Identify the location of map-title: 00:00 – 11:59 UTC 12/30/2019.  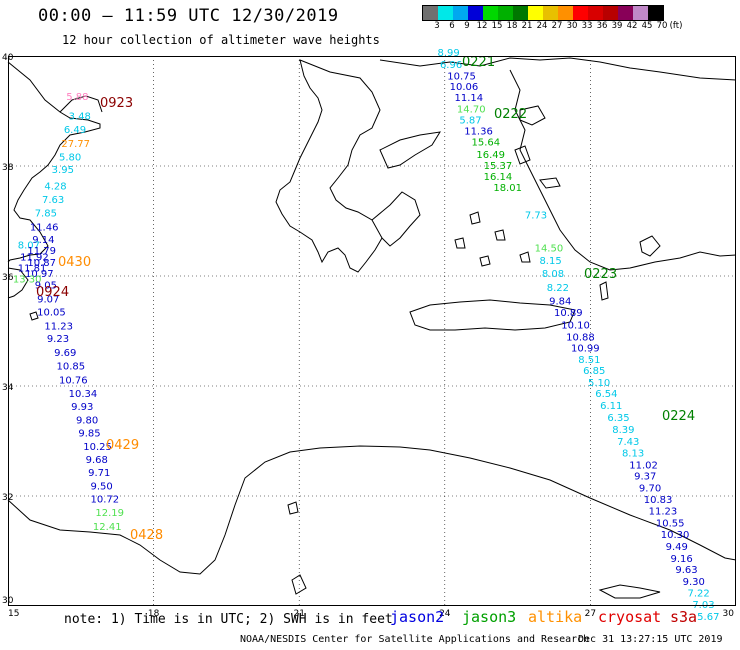
(188, 16).